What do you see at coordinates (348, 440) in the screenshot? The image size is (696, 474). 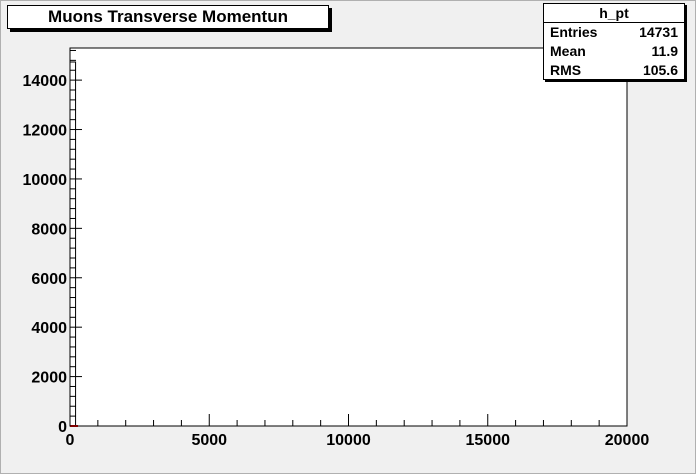 I see `x-tick-label: 10000` at bounding box center [348, 440].